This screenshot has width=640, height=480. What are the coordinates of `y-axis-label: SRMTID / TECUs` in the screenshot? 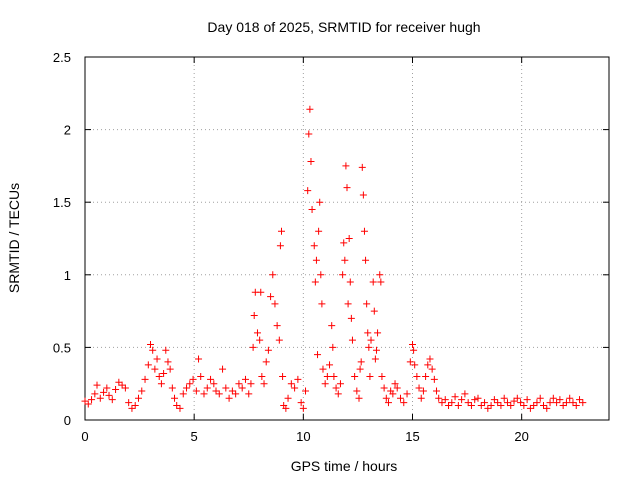 It's located at (14, 238).